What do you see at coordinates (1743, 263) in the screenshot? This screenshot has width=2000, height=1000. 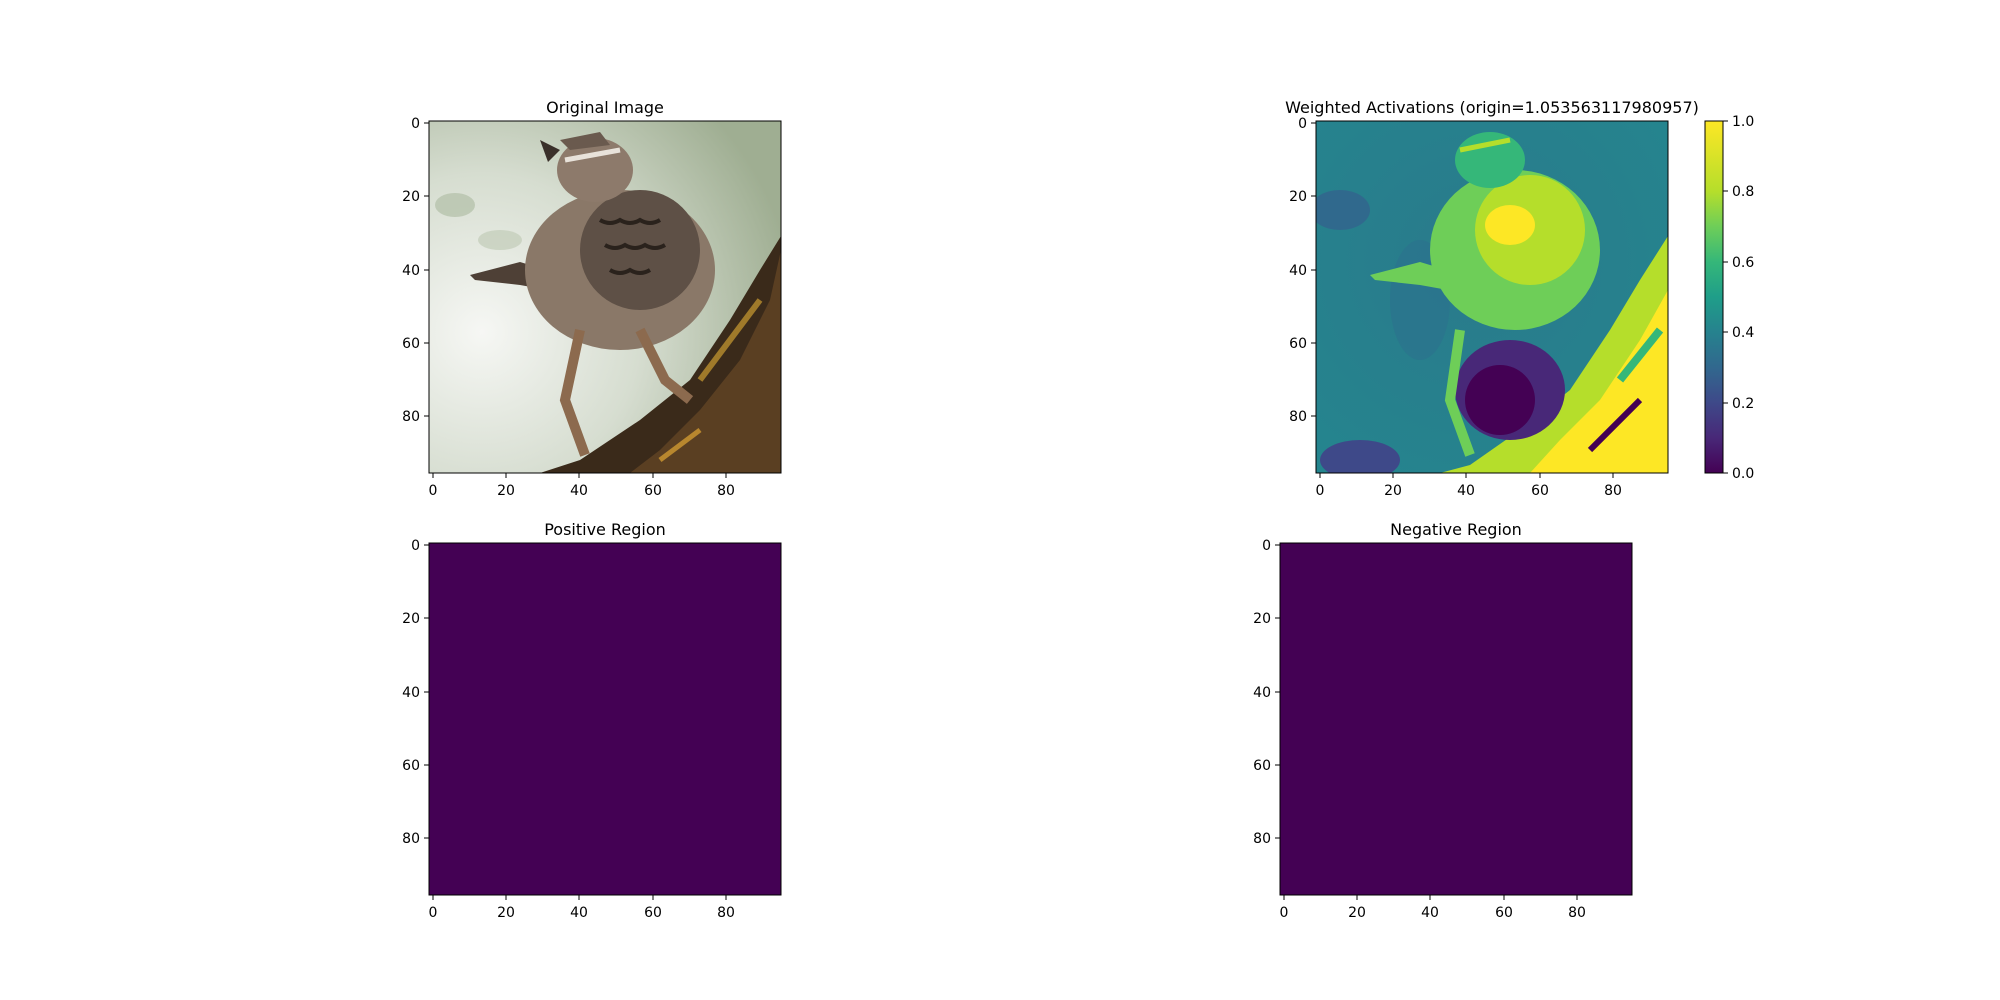 I see `colorbar-tick-label: 0.6` at bounding box center [1743, 263].